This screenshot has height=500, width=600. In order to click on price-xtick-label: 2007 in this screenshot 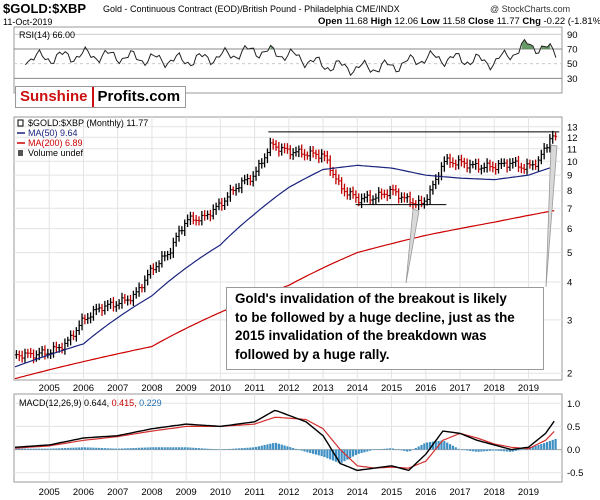, I will do `click(117, 388)`.